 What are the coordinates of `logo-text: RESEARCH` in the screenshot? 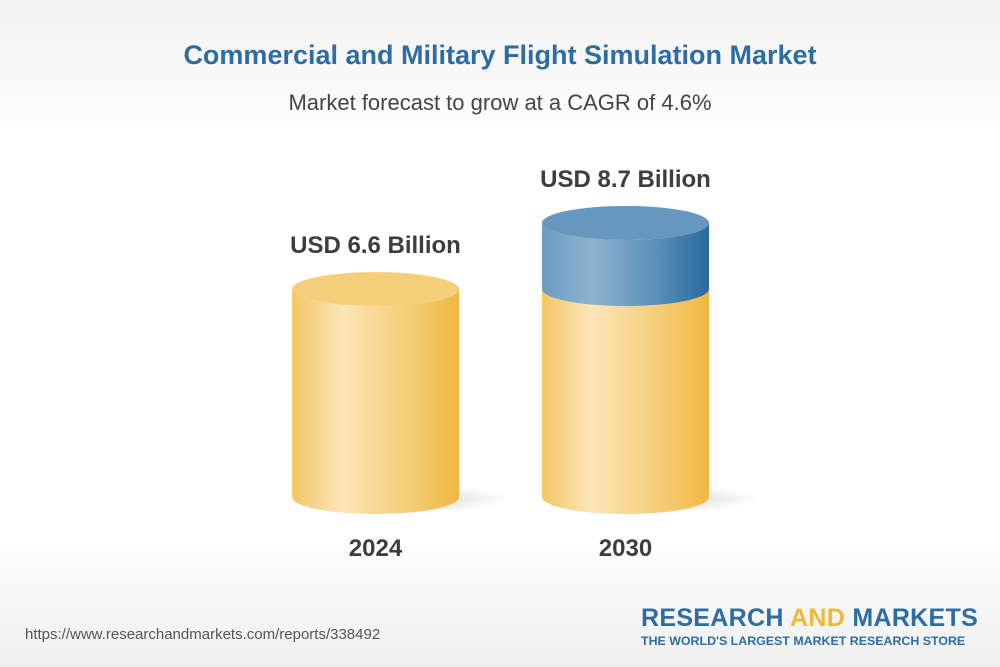 It's located at (716, 618).